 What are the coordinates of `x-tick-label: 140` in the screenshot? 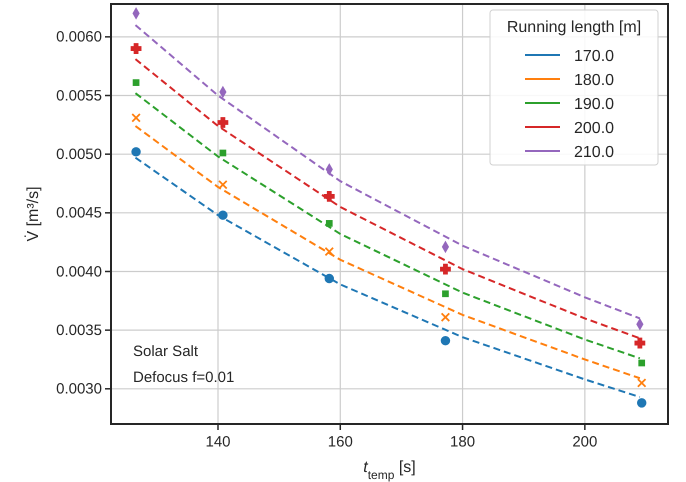 It's located at (218, 442).